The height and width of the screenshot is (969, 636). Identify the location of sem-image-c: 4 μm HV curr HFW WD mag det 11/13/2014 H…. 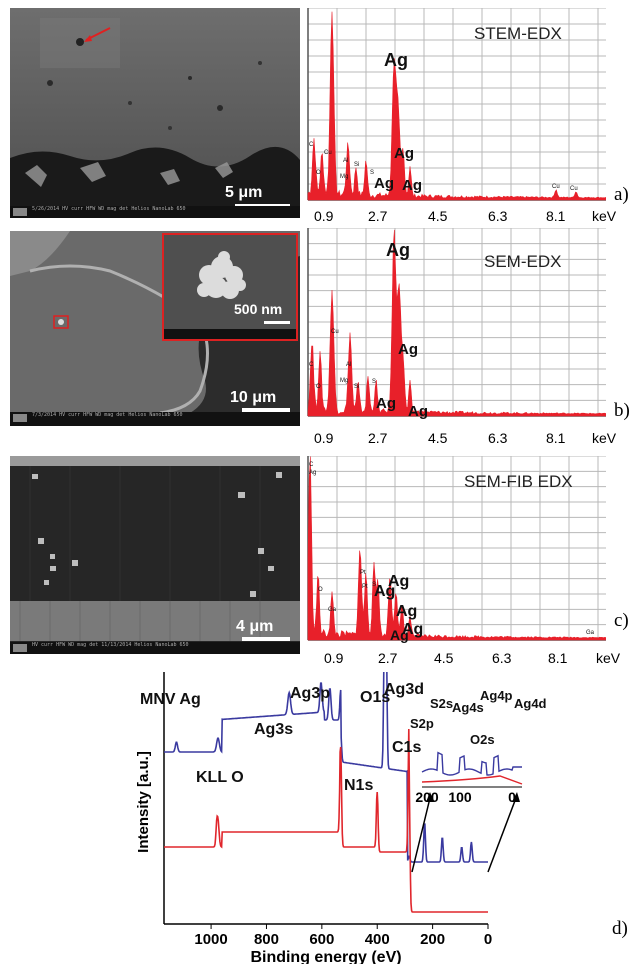
(155, 555).